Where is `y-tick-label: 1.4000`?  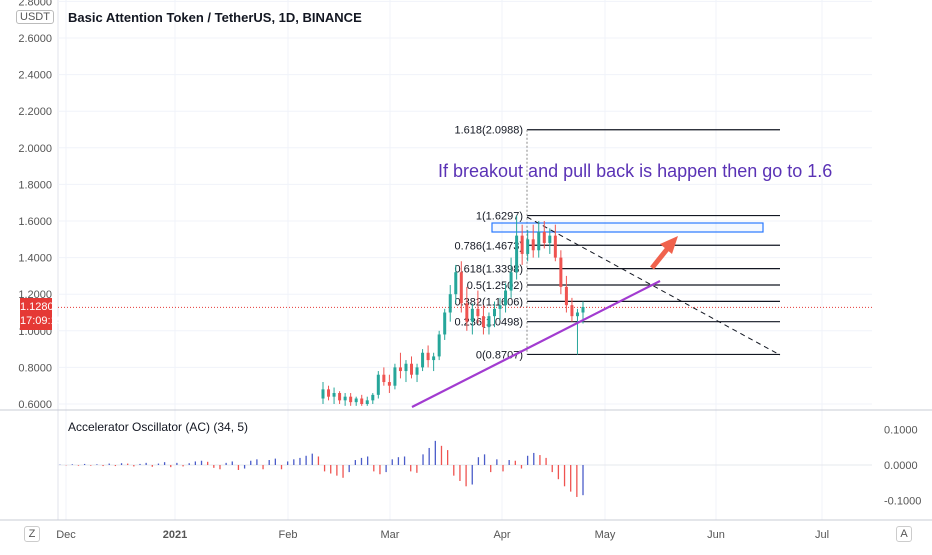 y-tick-label: 1.4000 is located at coordinates (35, 259).